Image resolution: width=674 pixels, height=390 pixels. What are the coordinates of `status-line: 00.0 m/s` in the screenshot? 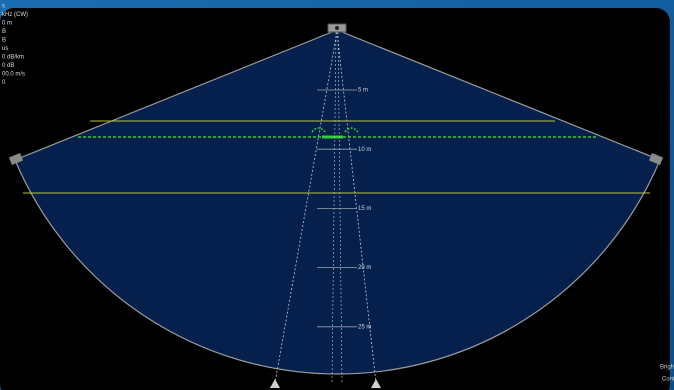 It's located at (13, 75).